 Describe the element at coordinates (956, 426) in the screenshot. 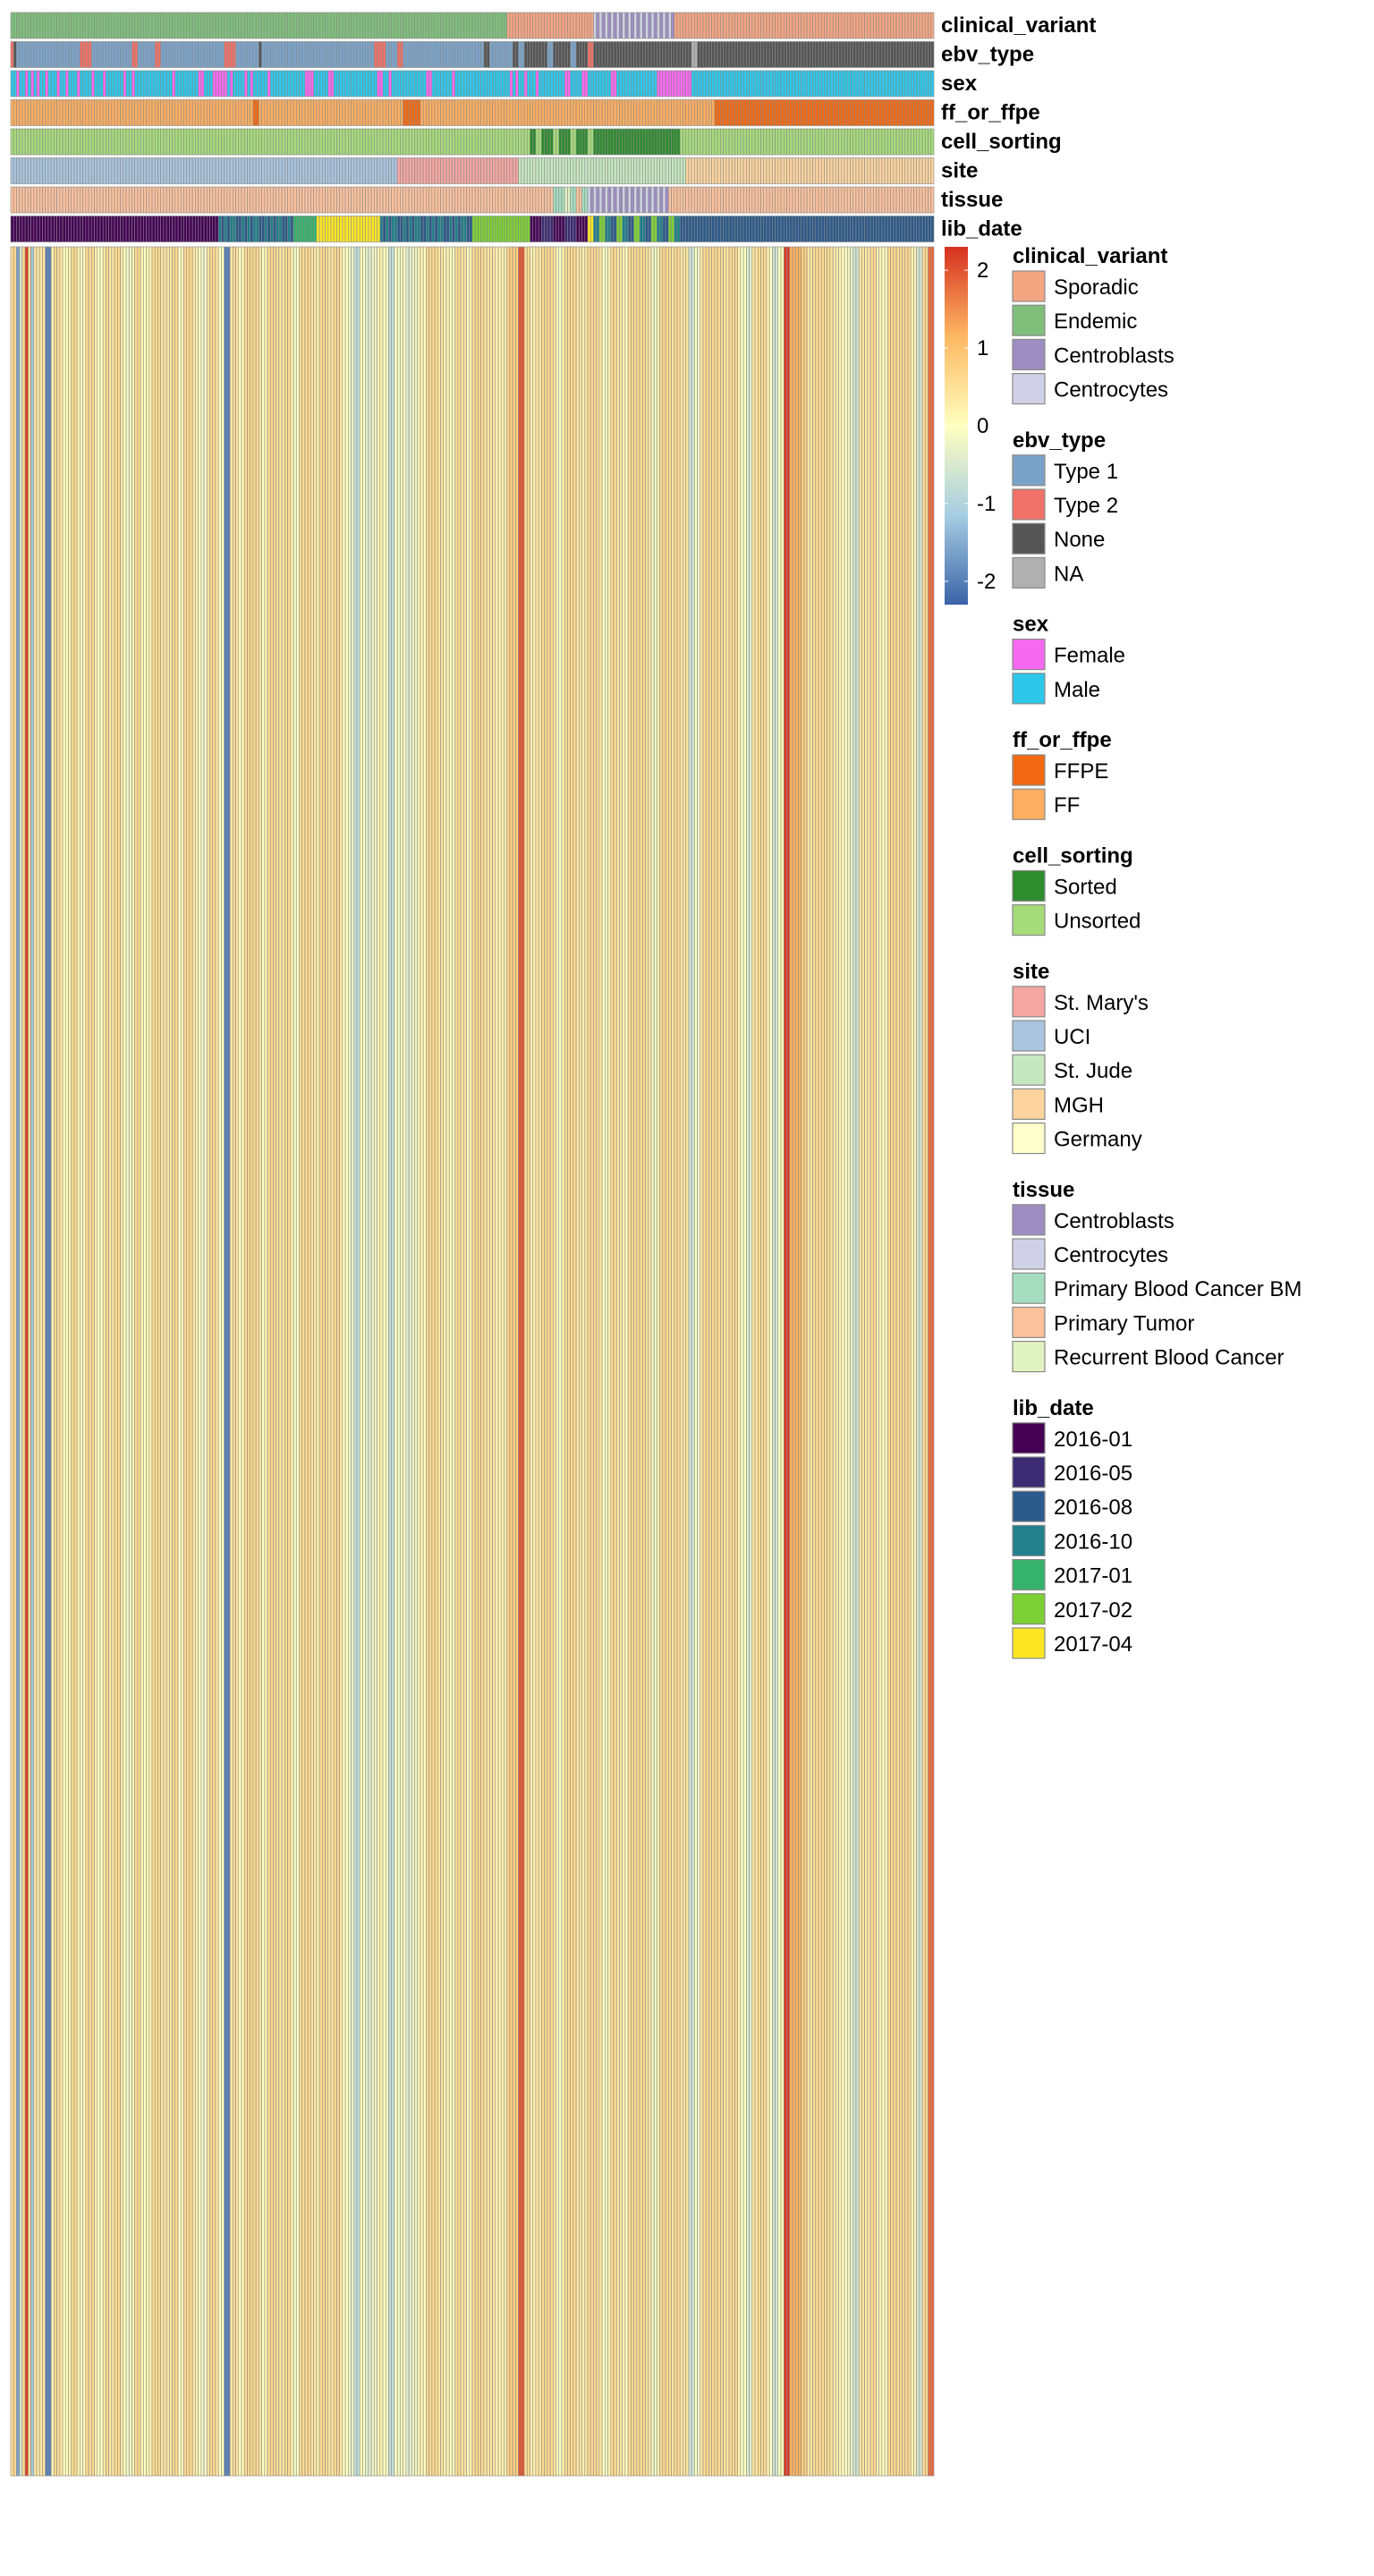

I see `colorbar-gradient` at that location.